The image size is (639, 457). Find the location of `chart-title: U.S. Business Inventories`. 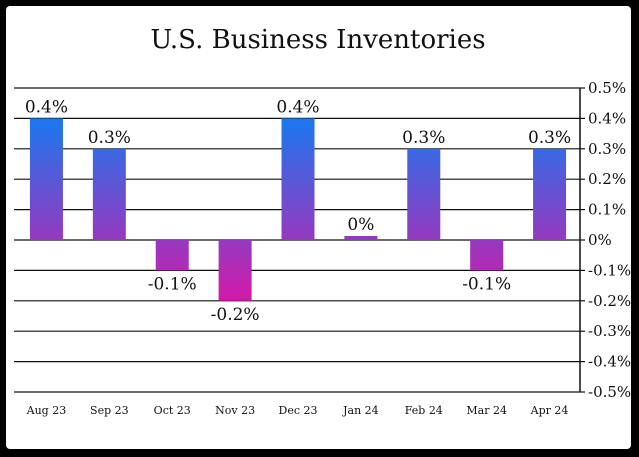

chart-title: U.S. Business Inventories is located at coordinates (317, 40).